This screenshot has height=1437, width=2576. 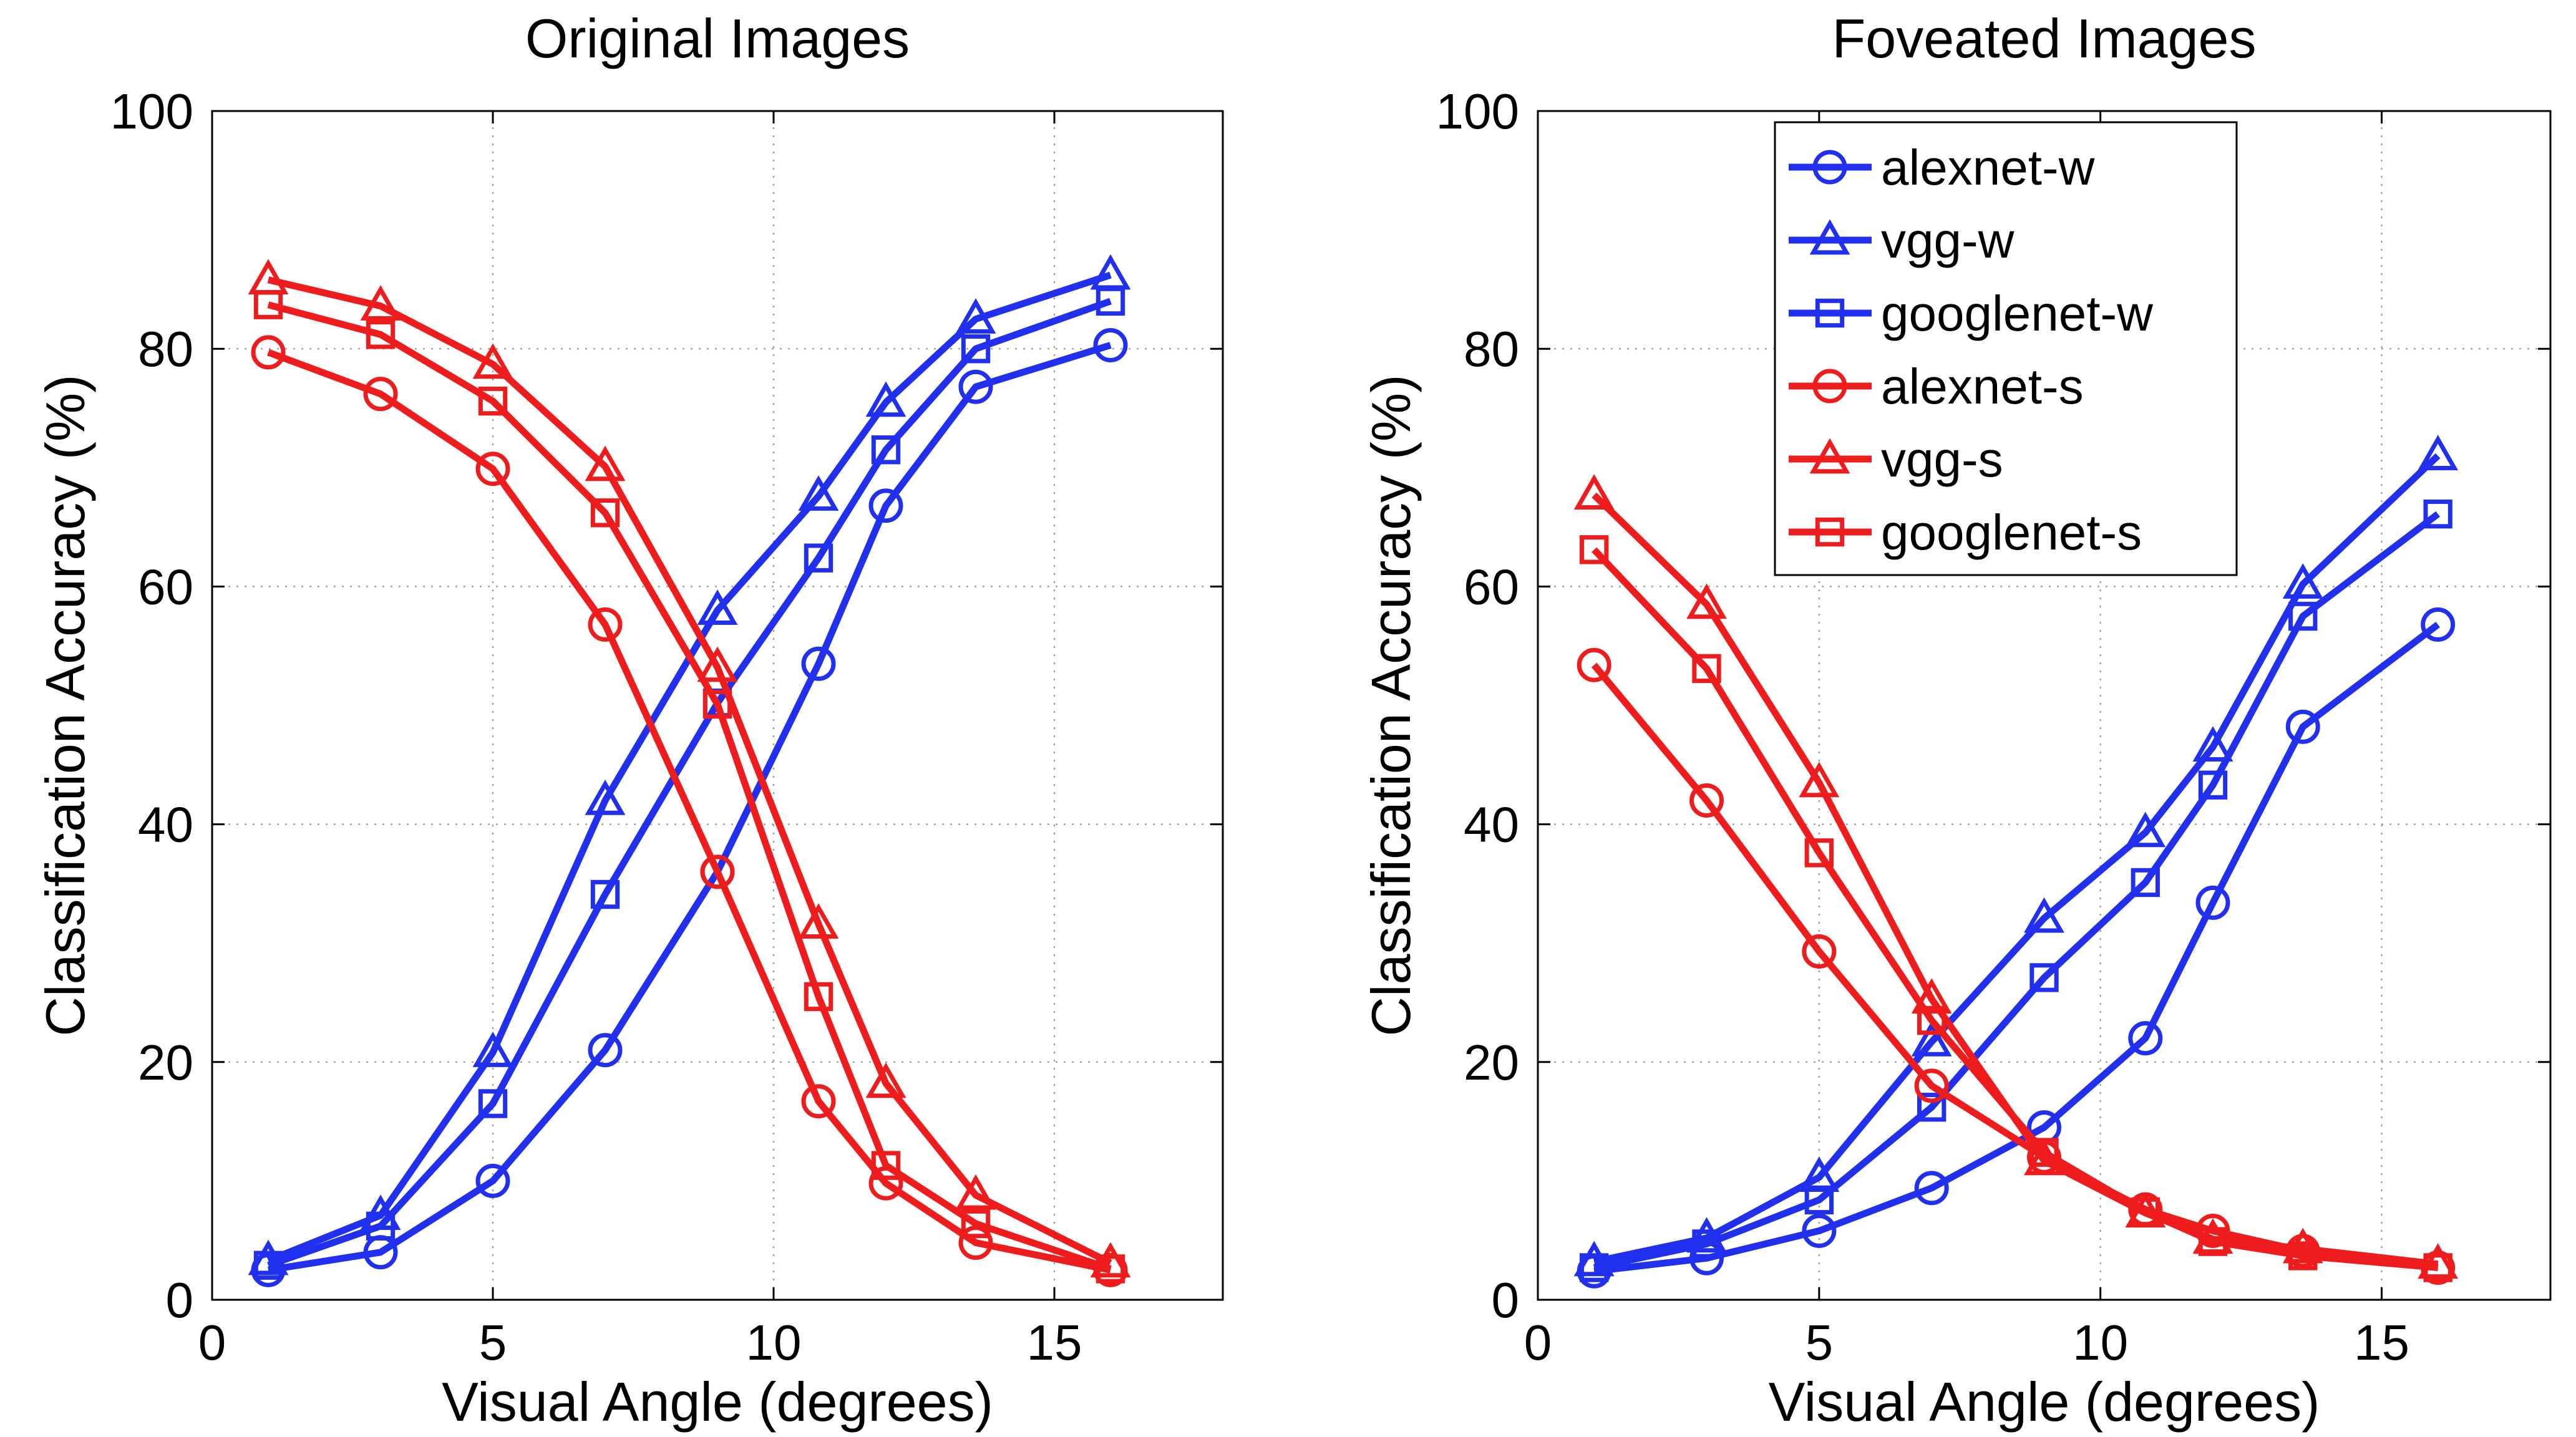 I want to click on legend-label: googlenet-s, so click(x=2012, y=532).